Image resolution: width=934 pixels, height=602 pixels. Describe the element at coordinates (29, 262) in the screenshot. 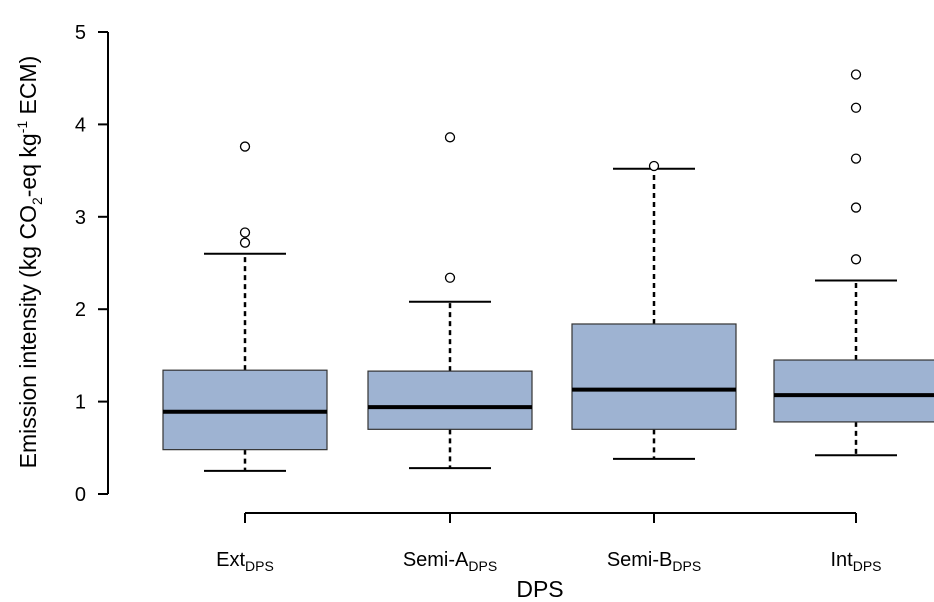

I see `y-axis-title: Emission intensity (kg CO2-eq kg-1 ECM)` at that location.